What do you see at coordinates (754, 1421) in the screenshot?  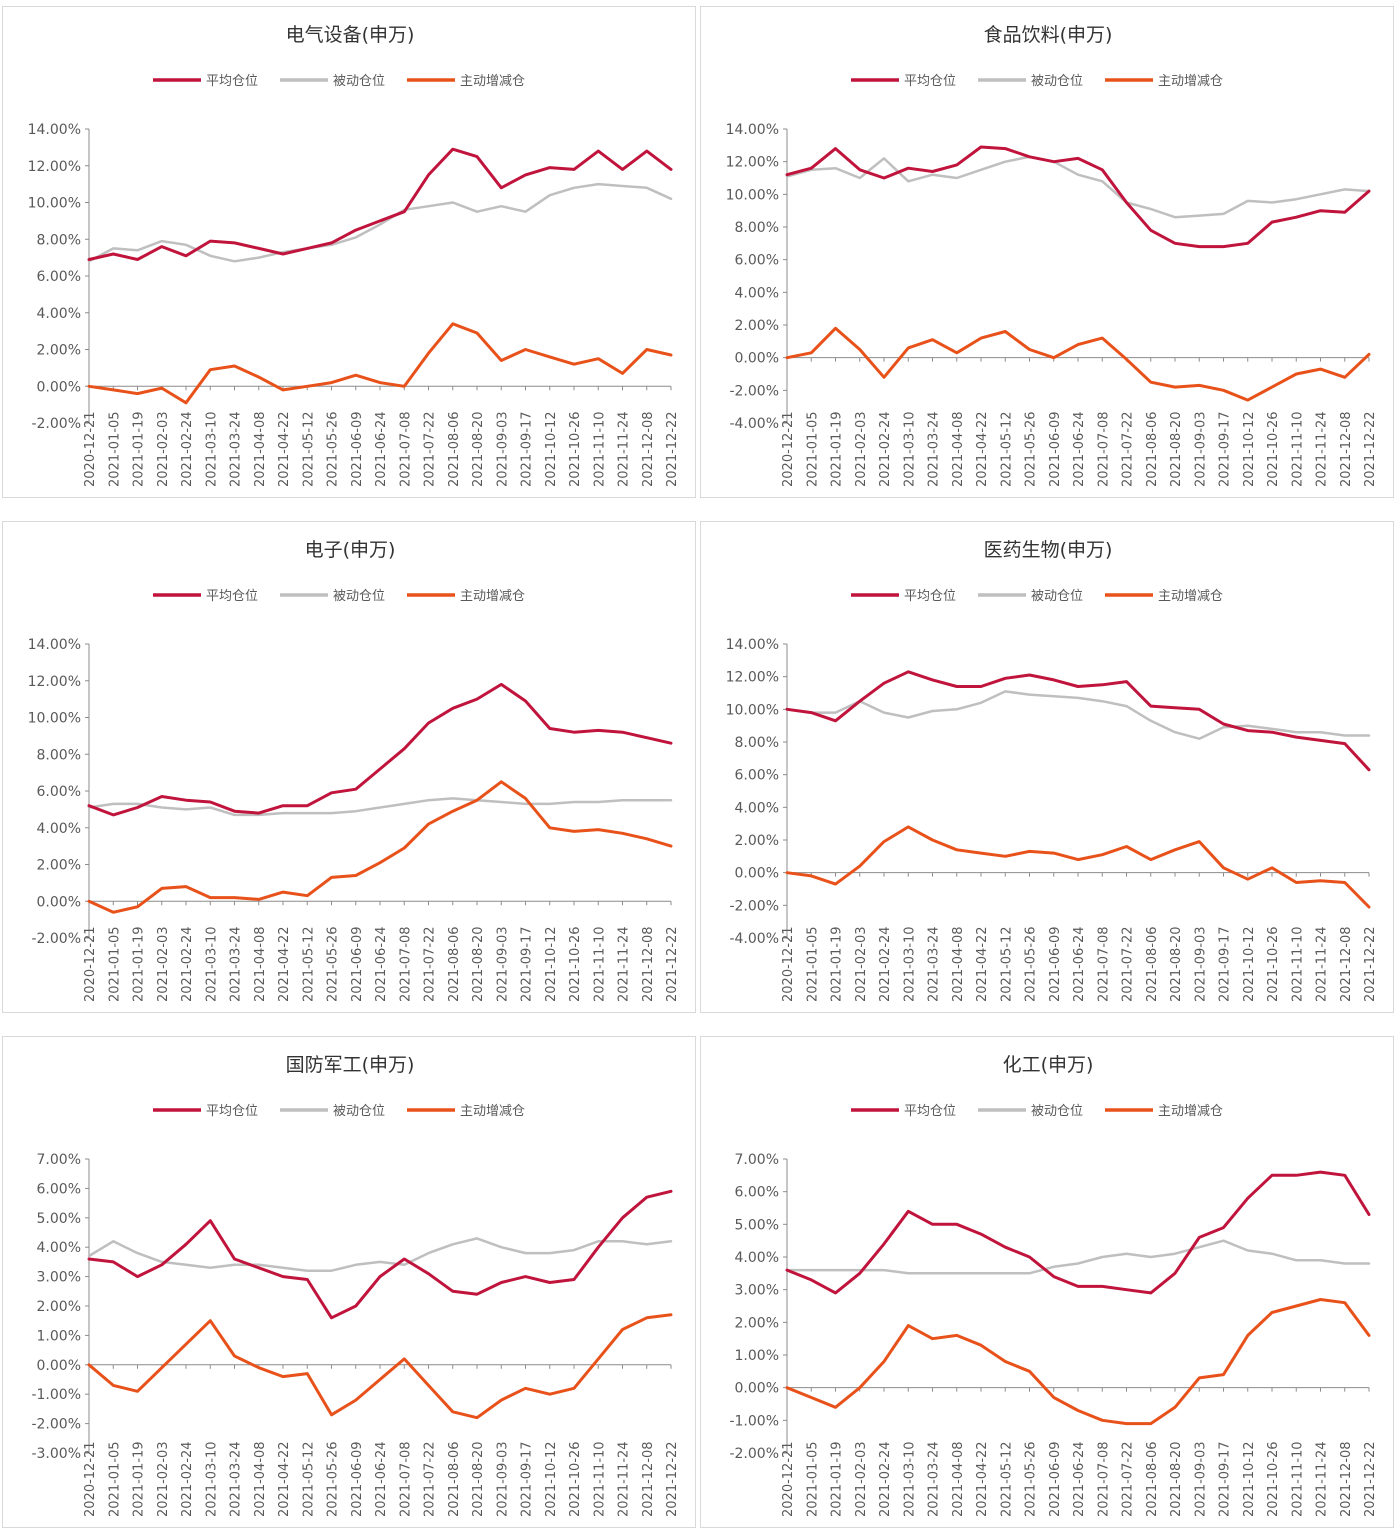 I see `y-tick-label: -1.00%` at bounding box center [754, 1421].